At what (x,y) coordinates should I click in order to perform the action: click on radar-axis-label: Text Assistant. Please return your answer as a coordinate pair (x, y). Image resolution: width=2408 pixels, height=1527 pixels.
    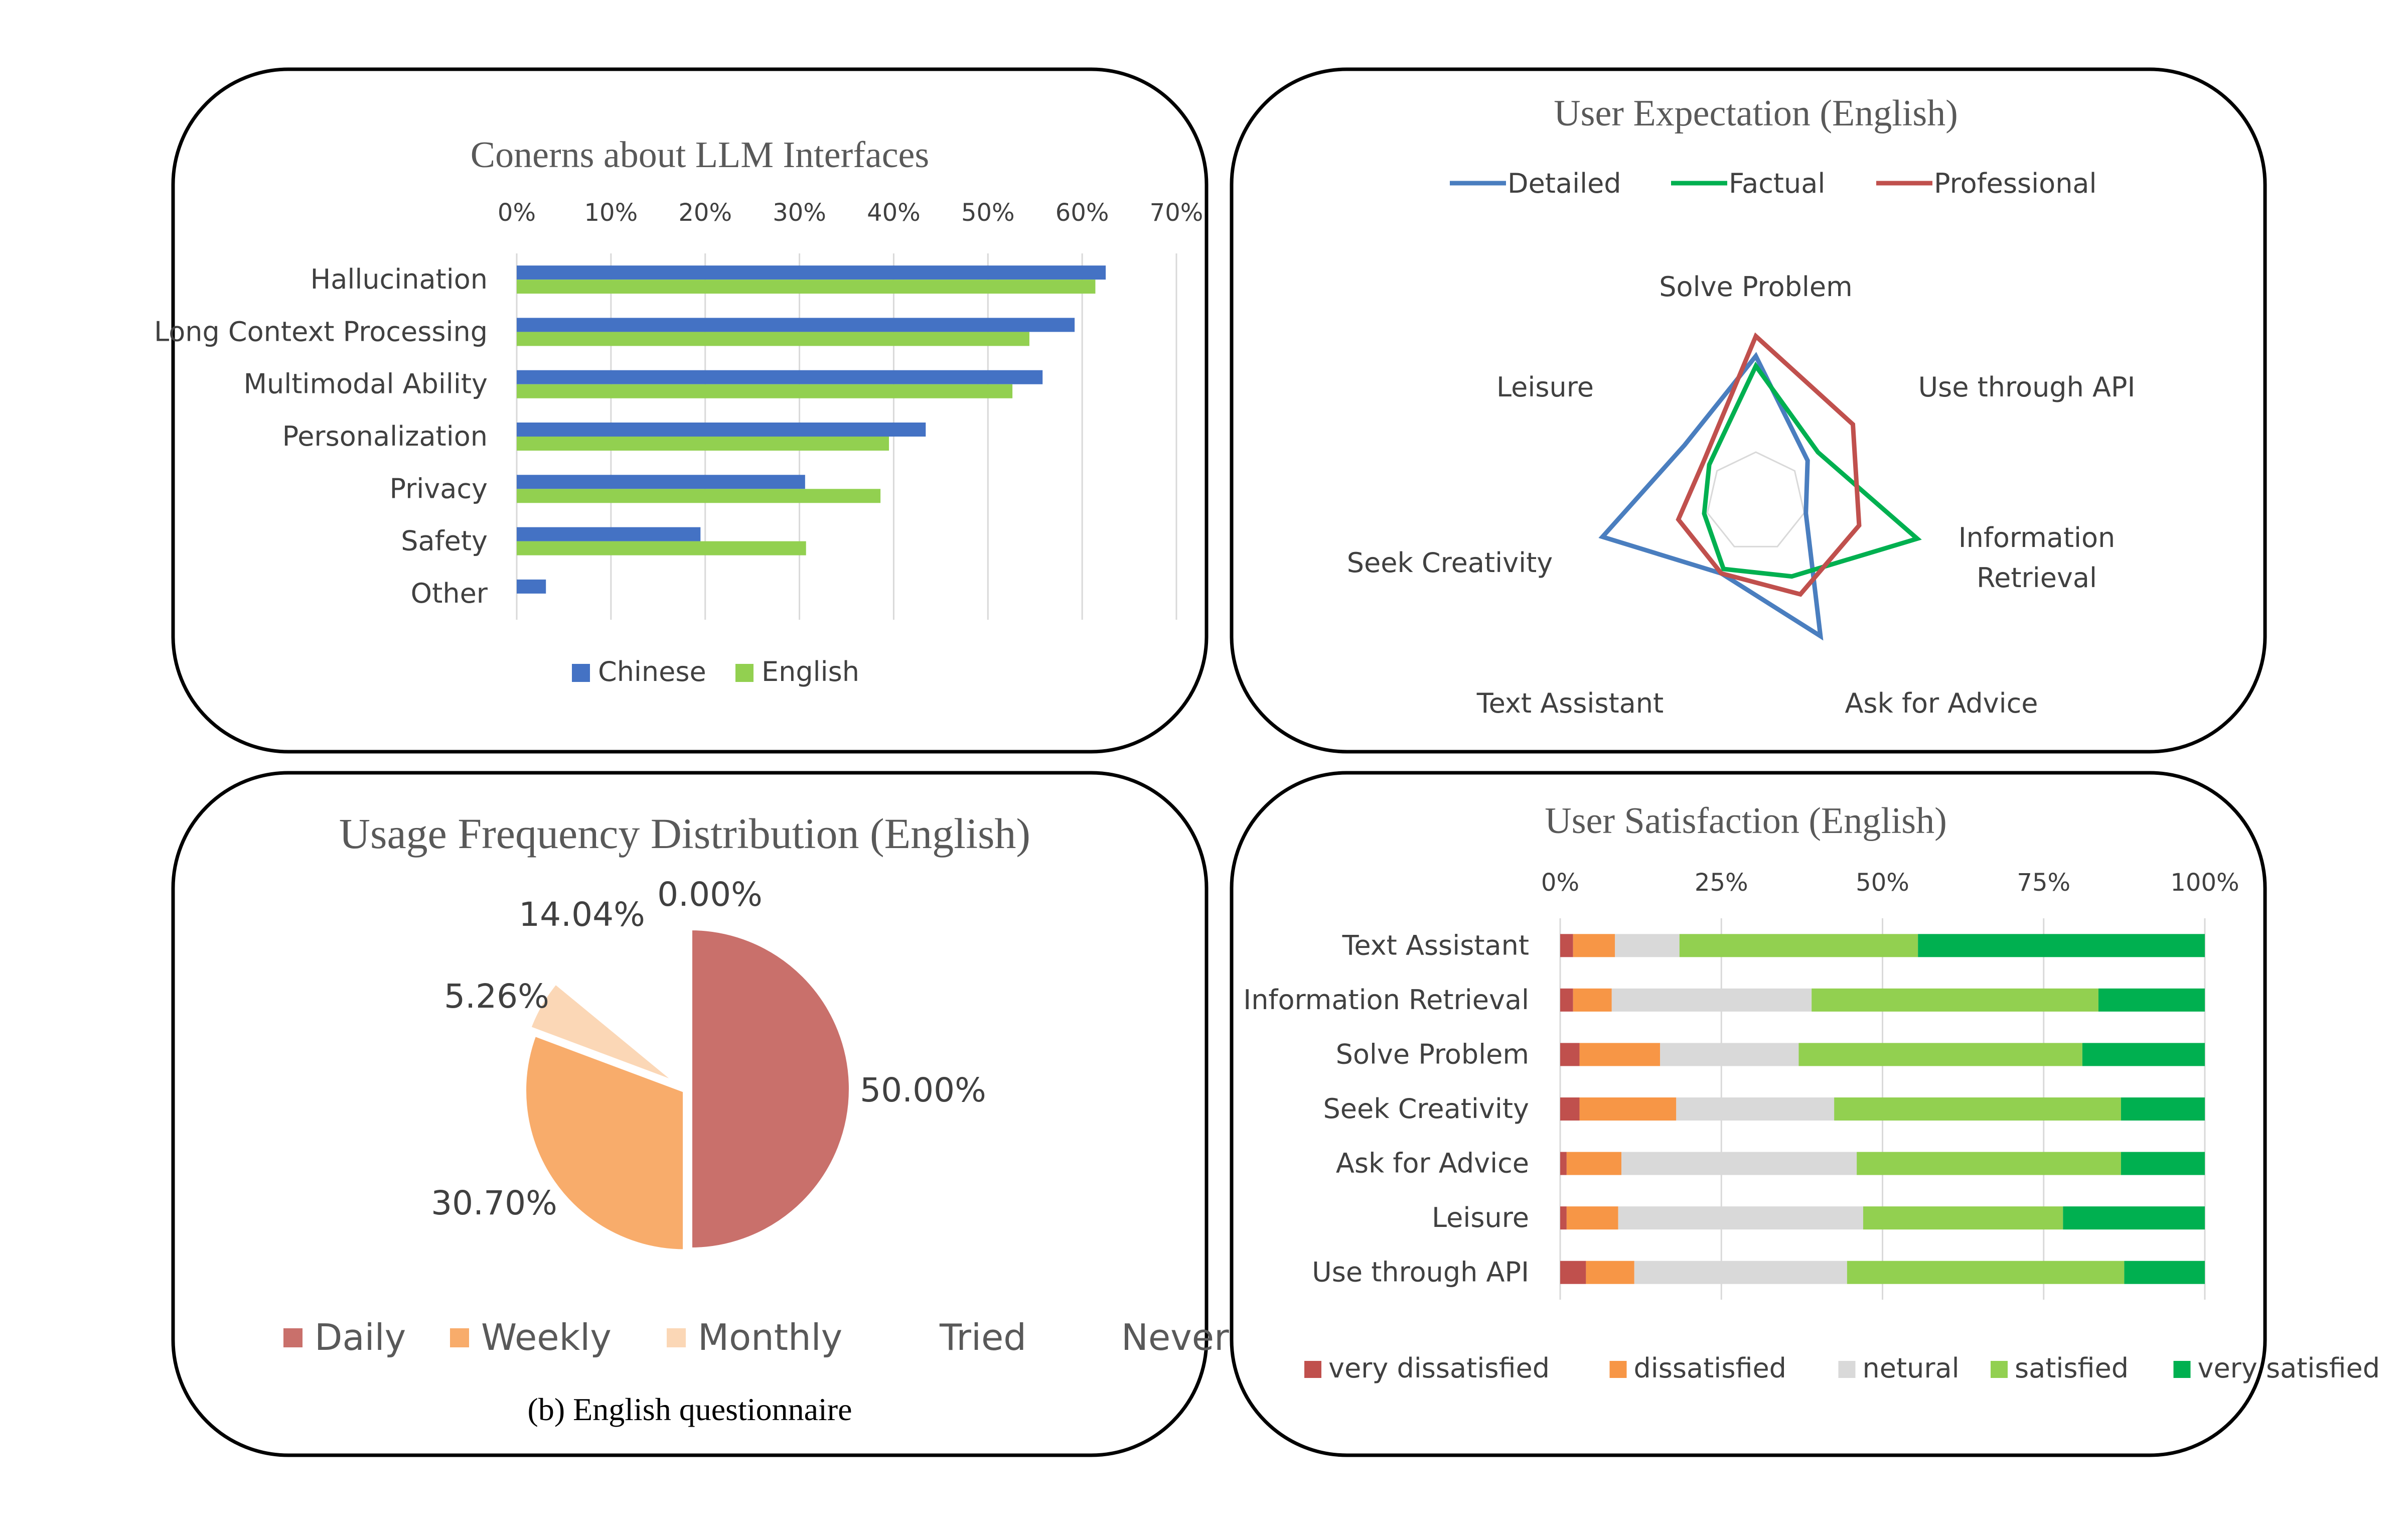
    Looking at the image, I should click on (1570, 703).